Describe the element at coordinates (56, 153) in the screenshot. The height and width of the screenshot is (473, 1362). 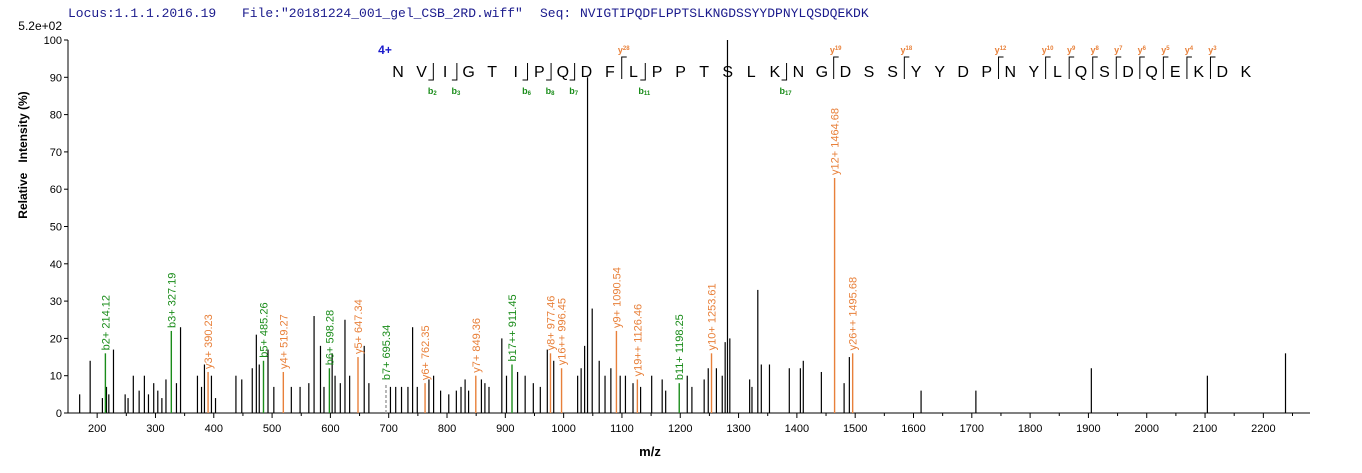
I see `y-tick-label: 70` at that location.